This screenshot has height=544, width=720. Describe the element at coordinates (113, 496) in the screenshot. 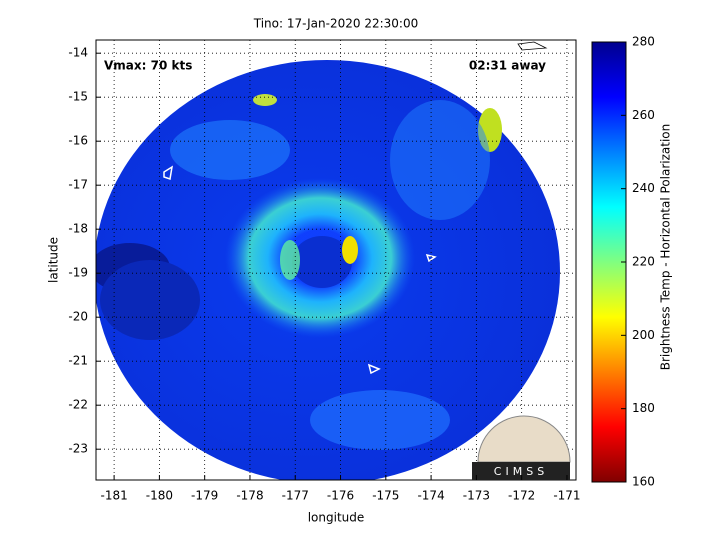

I see `x-tick-label: -181` at that location.